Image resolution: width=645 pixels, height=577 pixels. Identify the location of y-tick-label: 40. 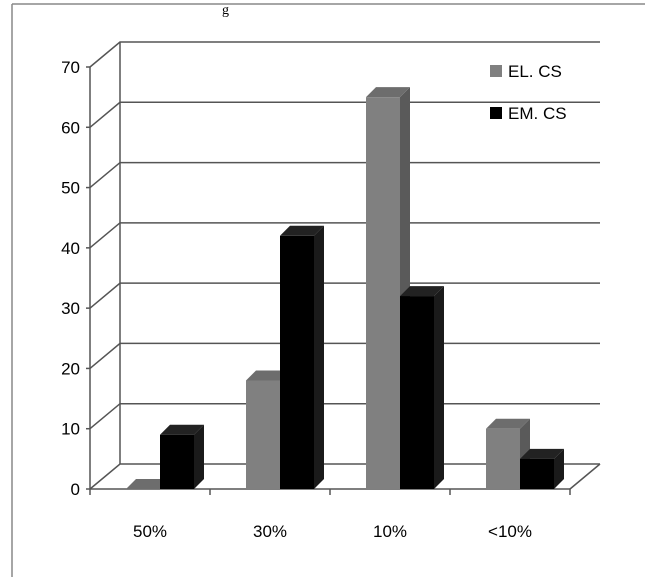
(70, 248).